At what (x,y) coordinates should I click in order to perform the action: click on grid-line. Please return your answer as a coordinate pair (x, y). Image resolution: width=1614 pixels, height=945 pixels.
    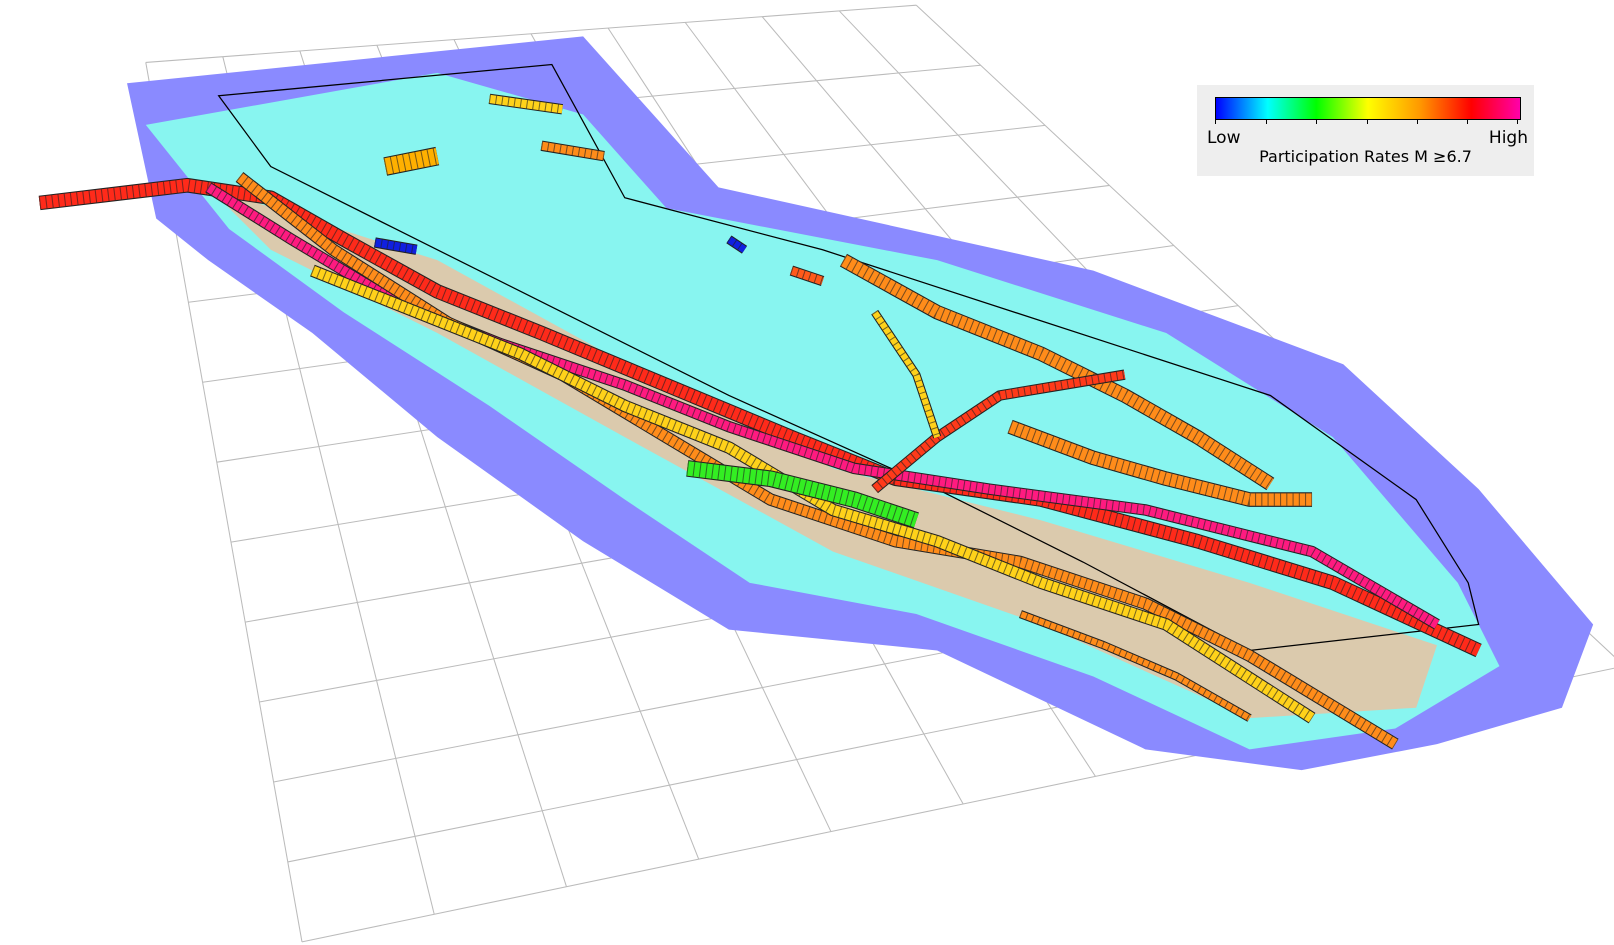
    Looking at the image, I should click on (531, 33).